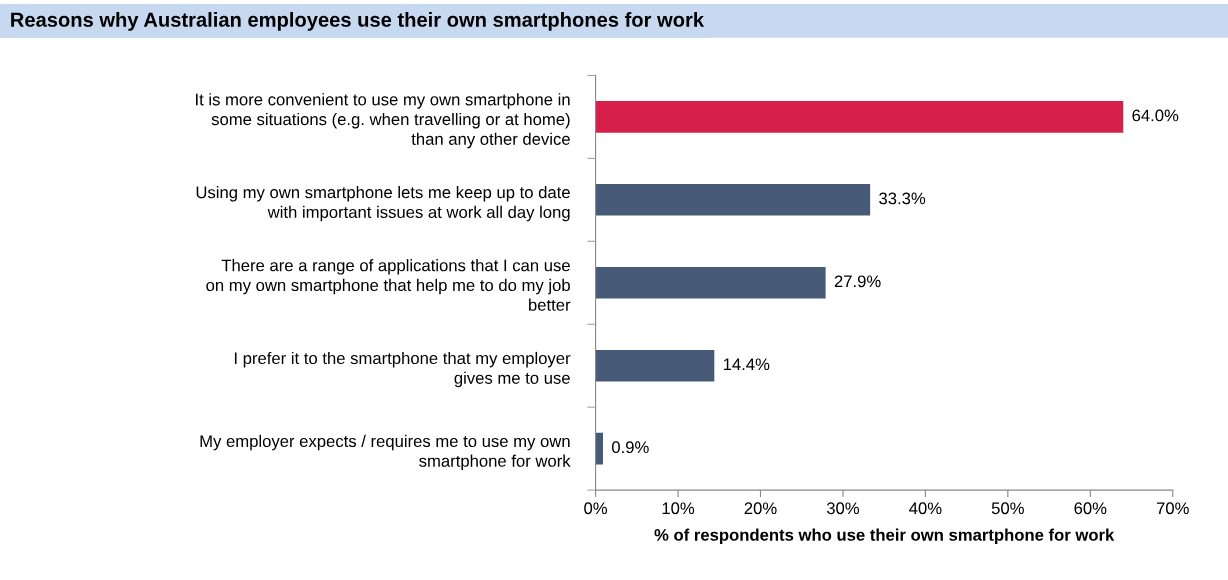 Image resolution: width=1228 pixels, height=580 pixels. What do you see at coordinates (857, 281) in the screenshot?
I see `data-label: 27.9%` at bounding box center [857, 281].